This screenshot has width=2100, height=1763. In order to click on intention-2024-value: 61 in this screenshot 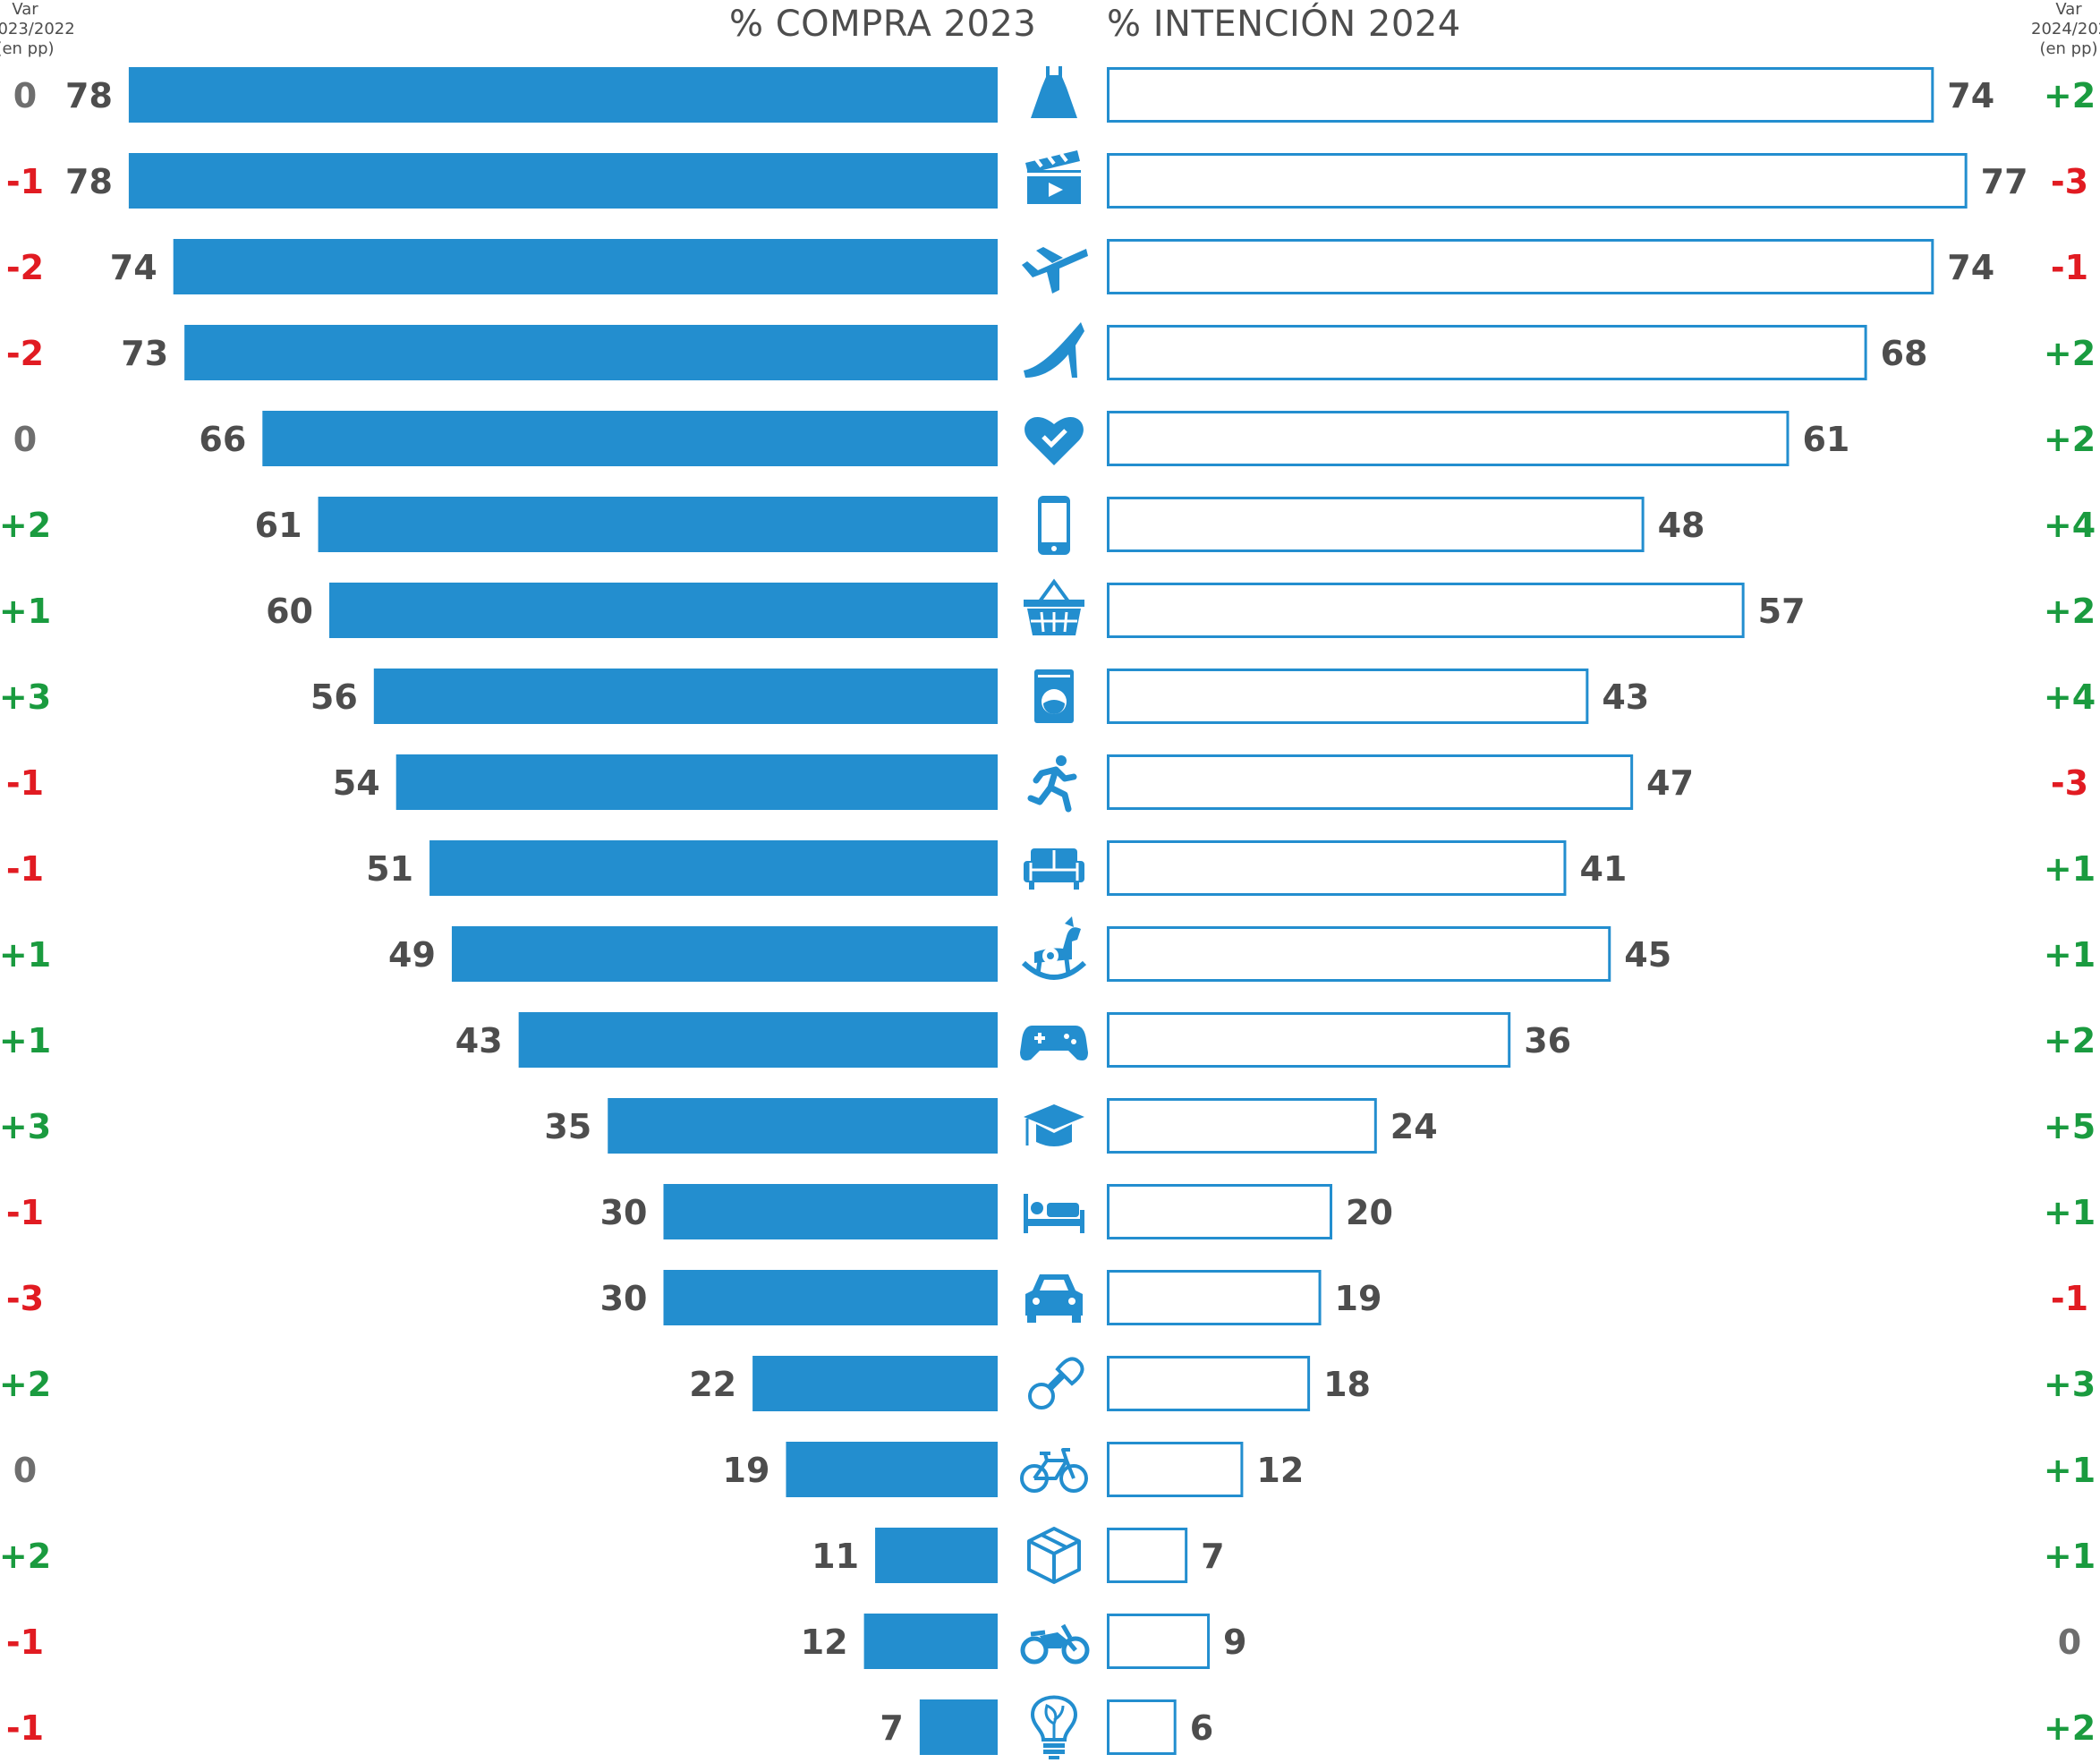, I will do `click(1825, 439)`.